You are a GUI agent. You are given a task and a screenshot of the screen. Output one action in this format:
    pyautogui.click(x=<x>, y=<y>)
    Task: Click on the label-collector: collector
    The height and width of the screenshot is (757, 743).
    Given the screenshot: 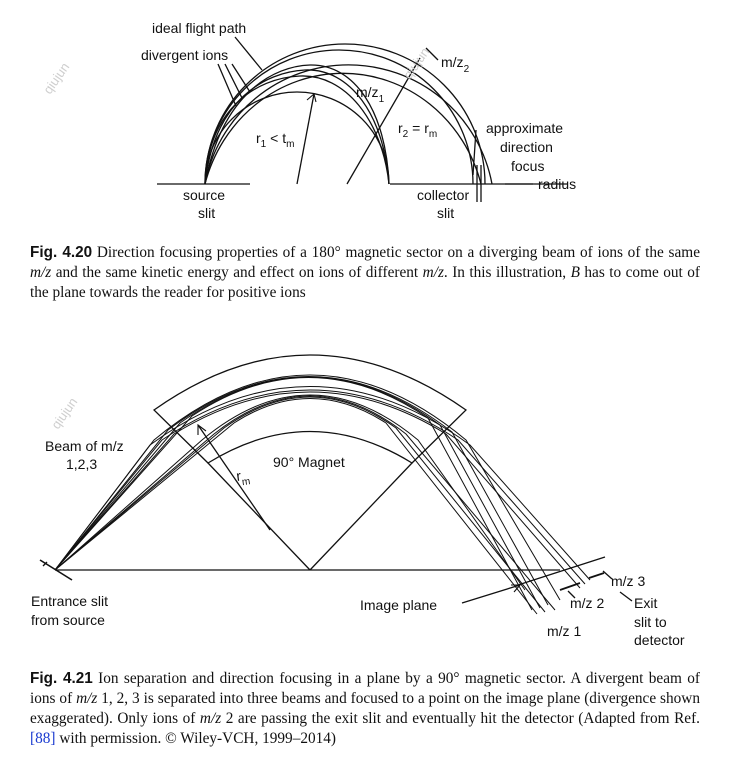 What is the action you would take?
    pyautogui.click(x=443, y=195)
    